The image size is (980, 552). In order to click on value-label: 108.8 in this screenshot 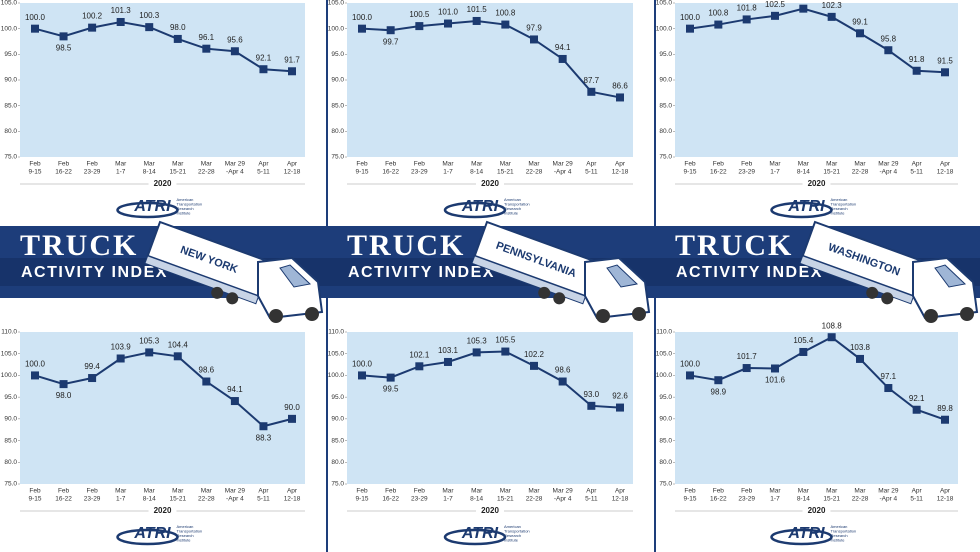, I will do `click(832, 325)`.